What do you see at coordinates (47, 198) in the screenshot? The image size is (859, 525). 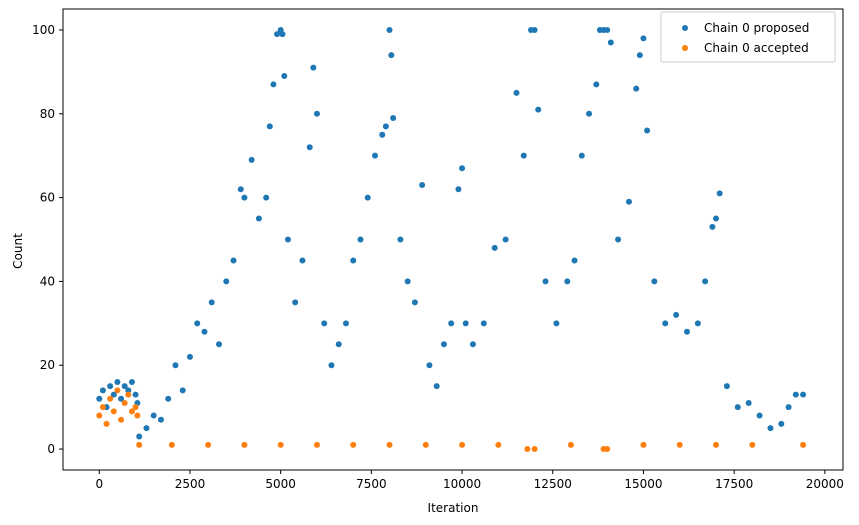 I see `y-tick-label: 60` at bounding box center [47, 198].